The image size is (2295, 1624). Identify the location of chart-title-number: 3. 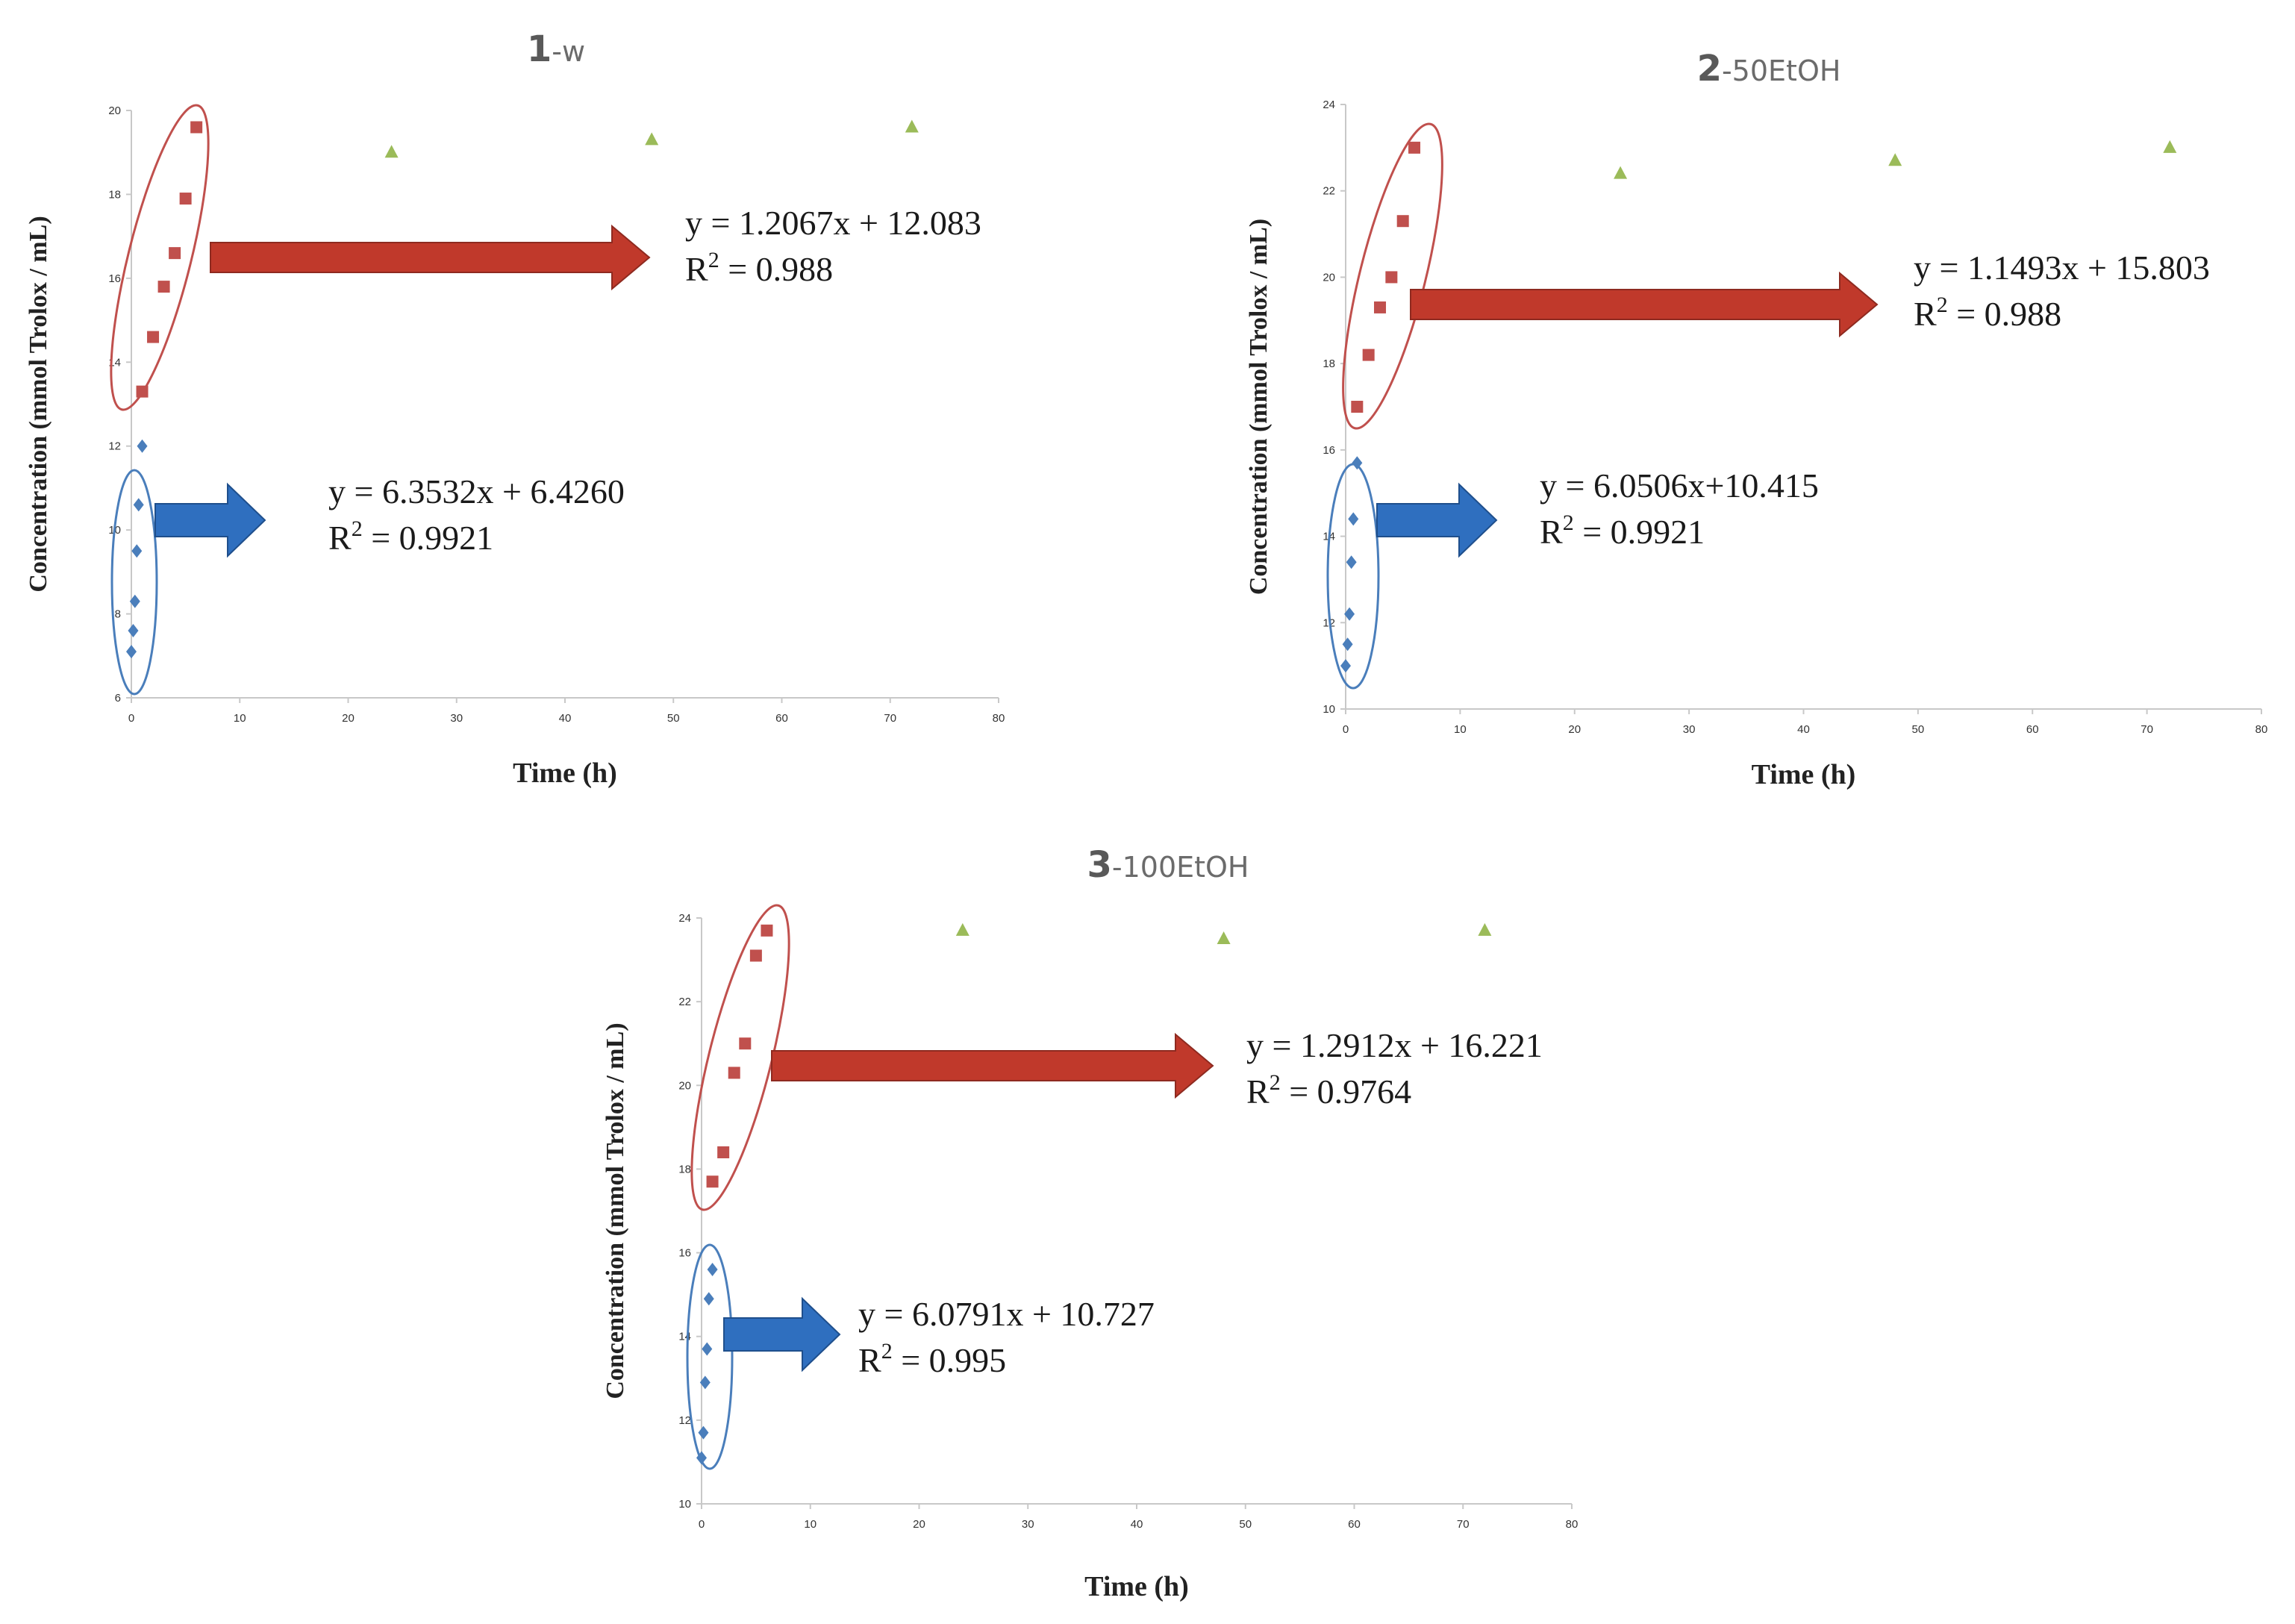
(1099, 865).